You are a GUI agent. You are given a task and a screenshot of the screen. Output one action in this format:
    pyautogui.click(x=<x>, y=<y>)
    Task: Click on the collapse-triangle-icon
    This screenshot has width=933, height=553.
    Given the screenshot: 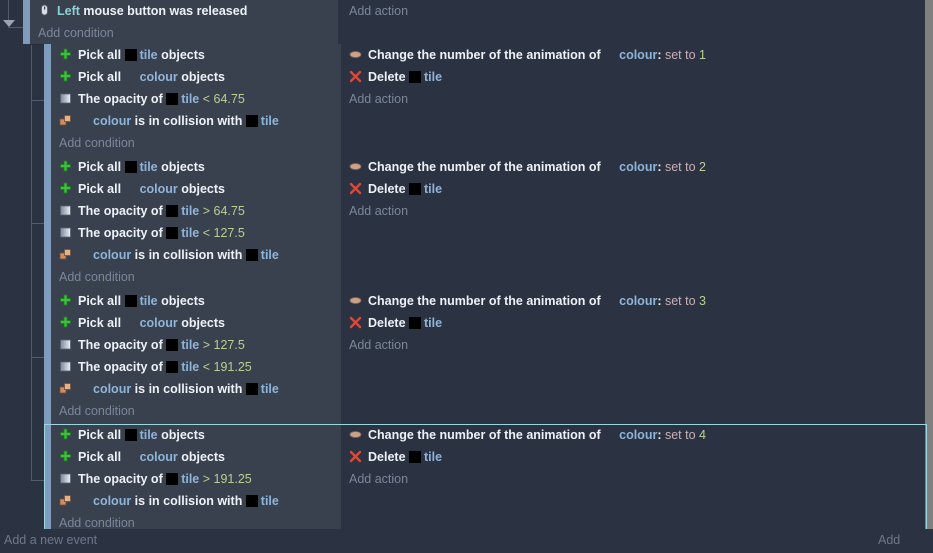 What is the action you would take?
    pyautogui.click(x=9, y=23)
    